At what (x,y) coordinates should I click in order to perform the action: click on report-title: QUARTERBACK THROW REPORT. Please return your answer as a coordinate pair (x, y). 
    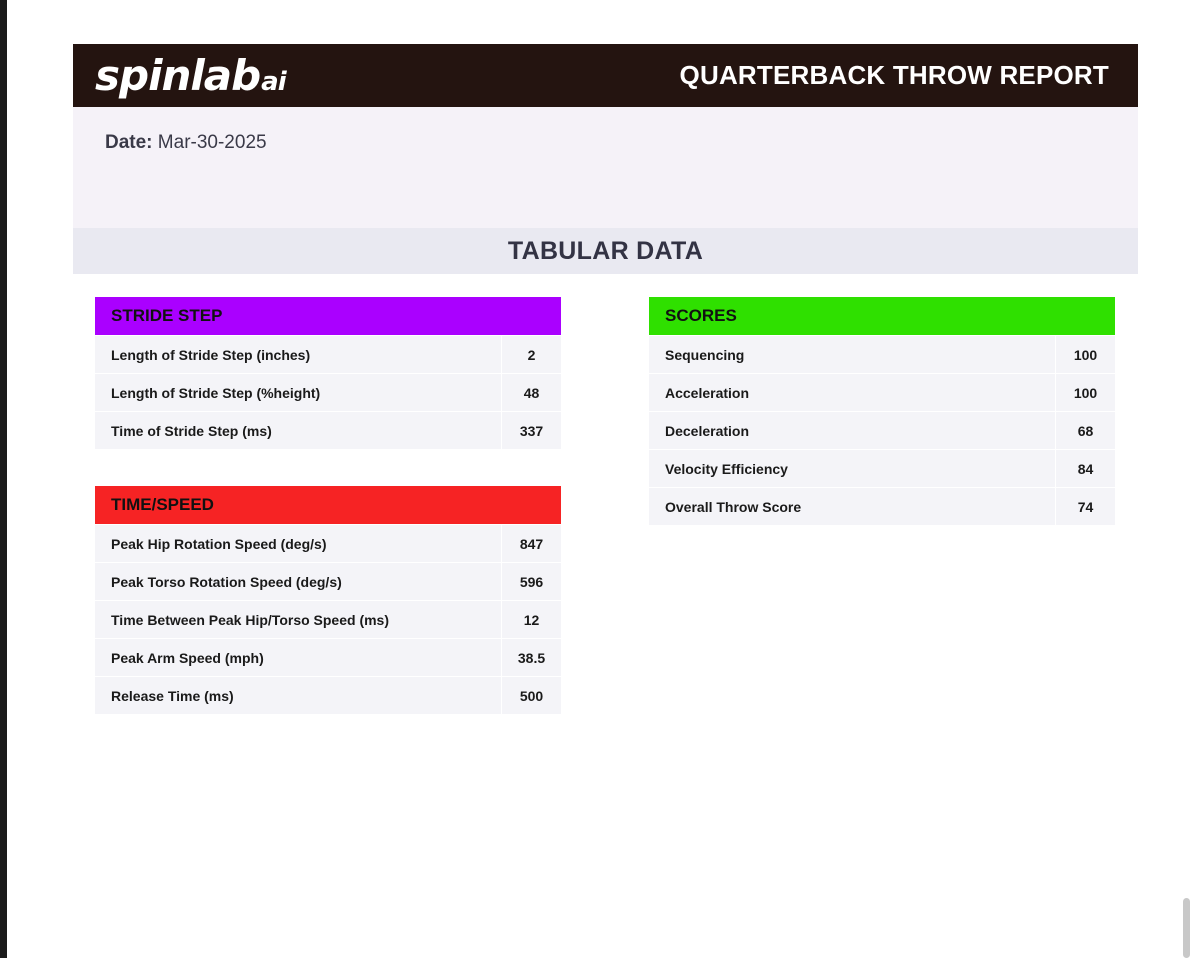
    Looking at the image, I should click on (894, 75).